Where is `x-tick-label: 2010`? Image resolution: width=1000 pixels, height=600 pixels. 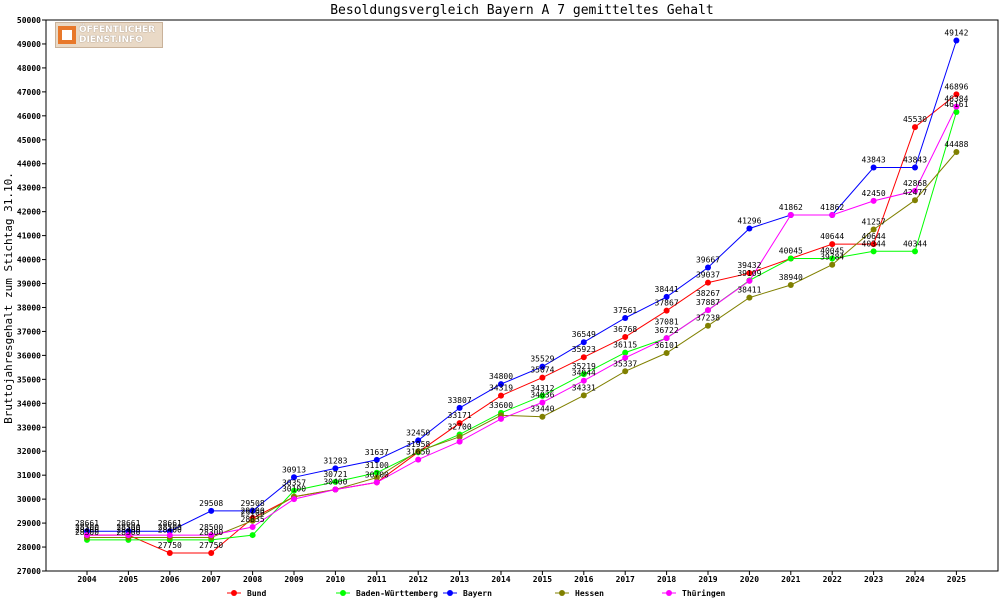 x-tick-label: 2010 is located at coordinates (335, 579).